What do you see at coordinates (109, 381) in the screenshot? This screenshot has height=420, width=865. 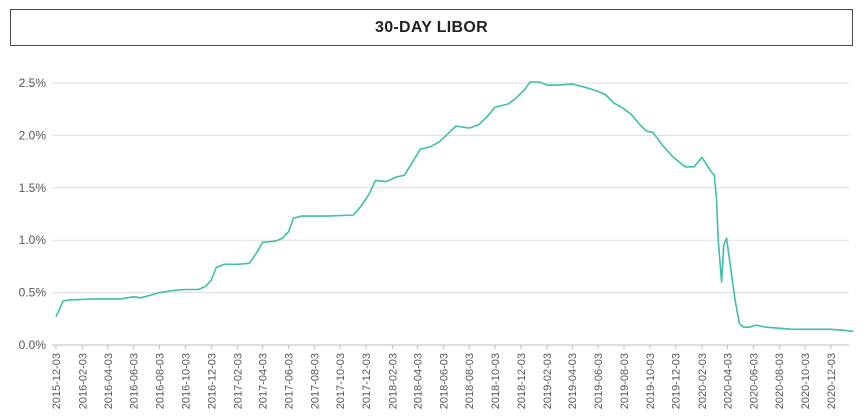 I see `x-tick-label: 2016-04-03` at bounding box center [109, 381].